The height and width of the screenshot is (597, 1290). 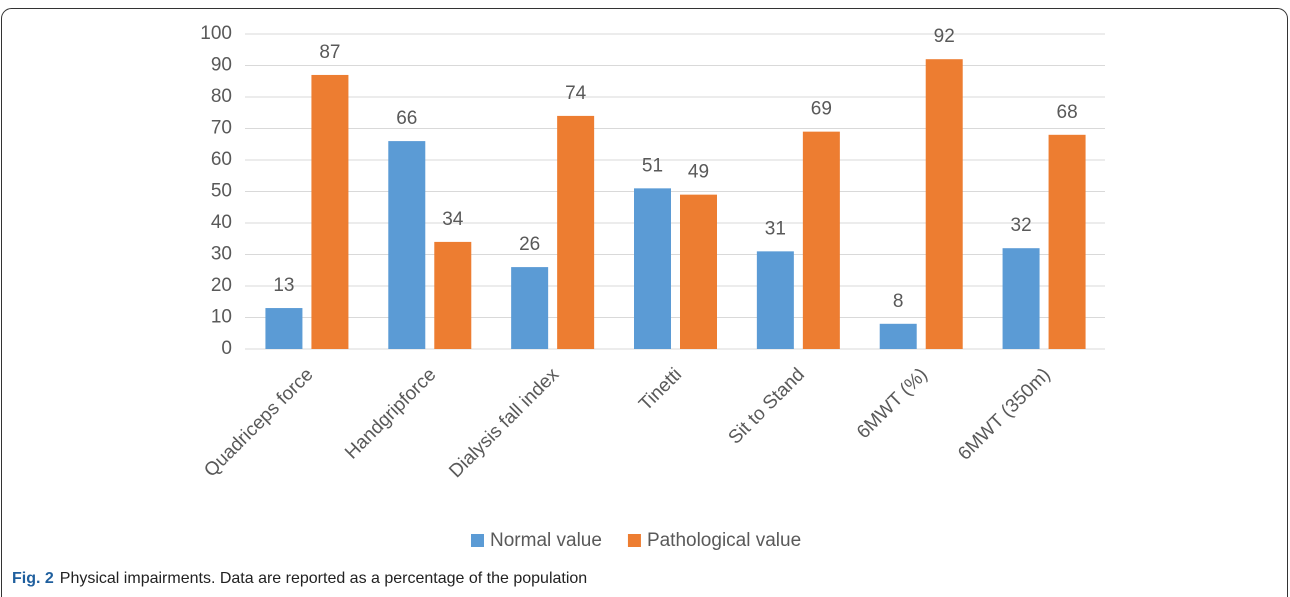 I want to click on x-tick-label: Sit to Stand, so click(x=767, y=406).